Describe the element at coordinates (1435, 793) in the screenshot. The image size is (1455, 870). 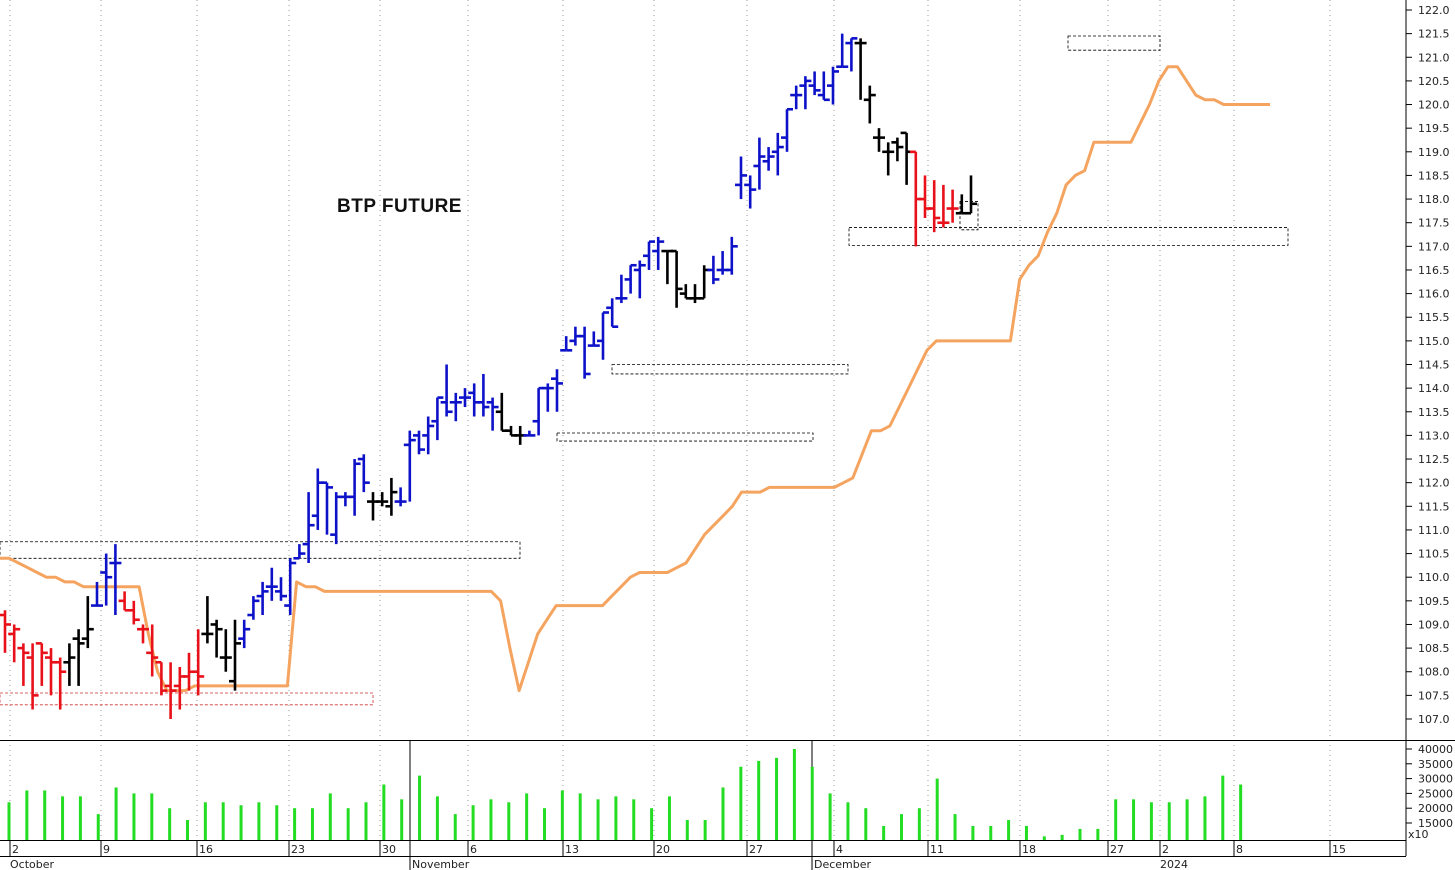
I see `volume-tick-label: 25000` at that location.